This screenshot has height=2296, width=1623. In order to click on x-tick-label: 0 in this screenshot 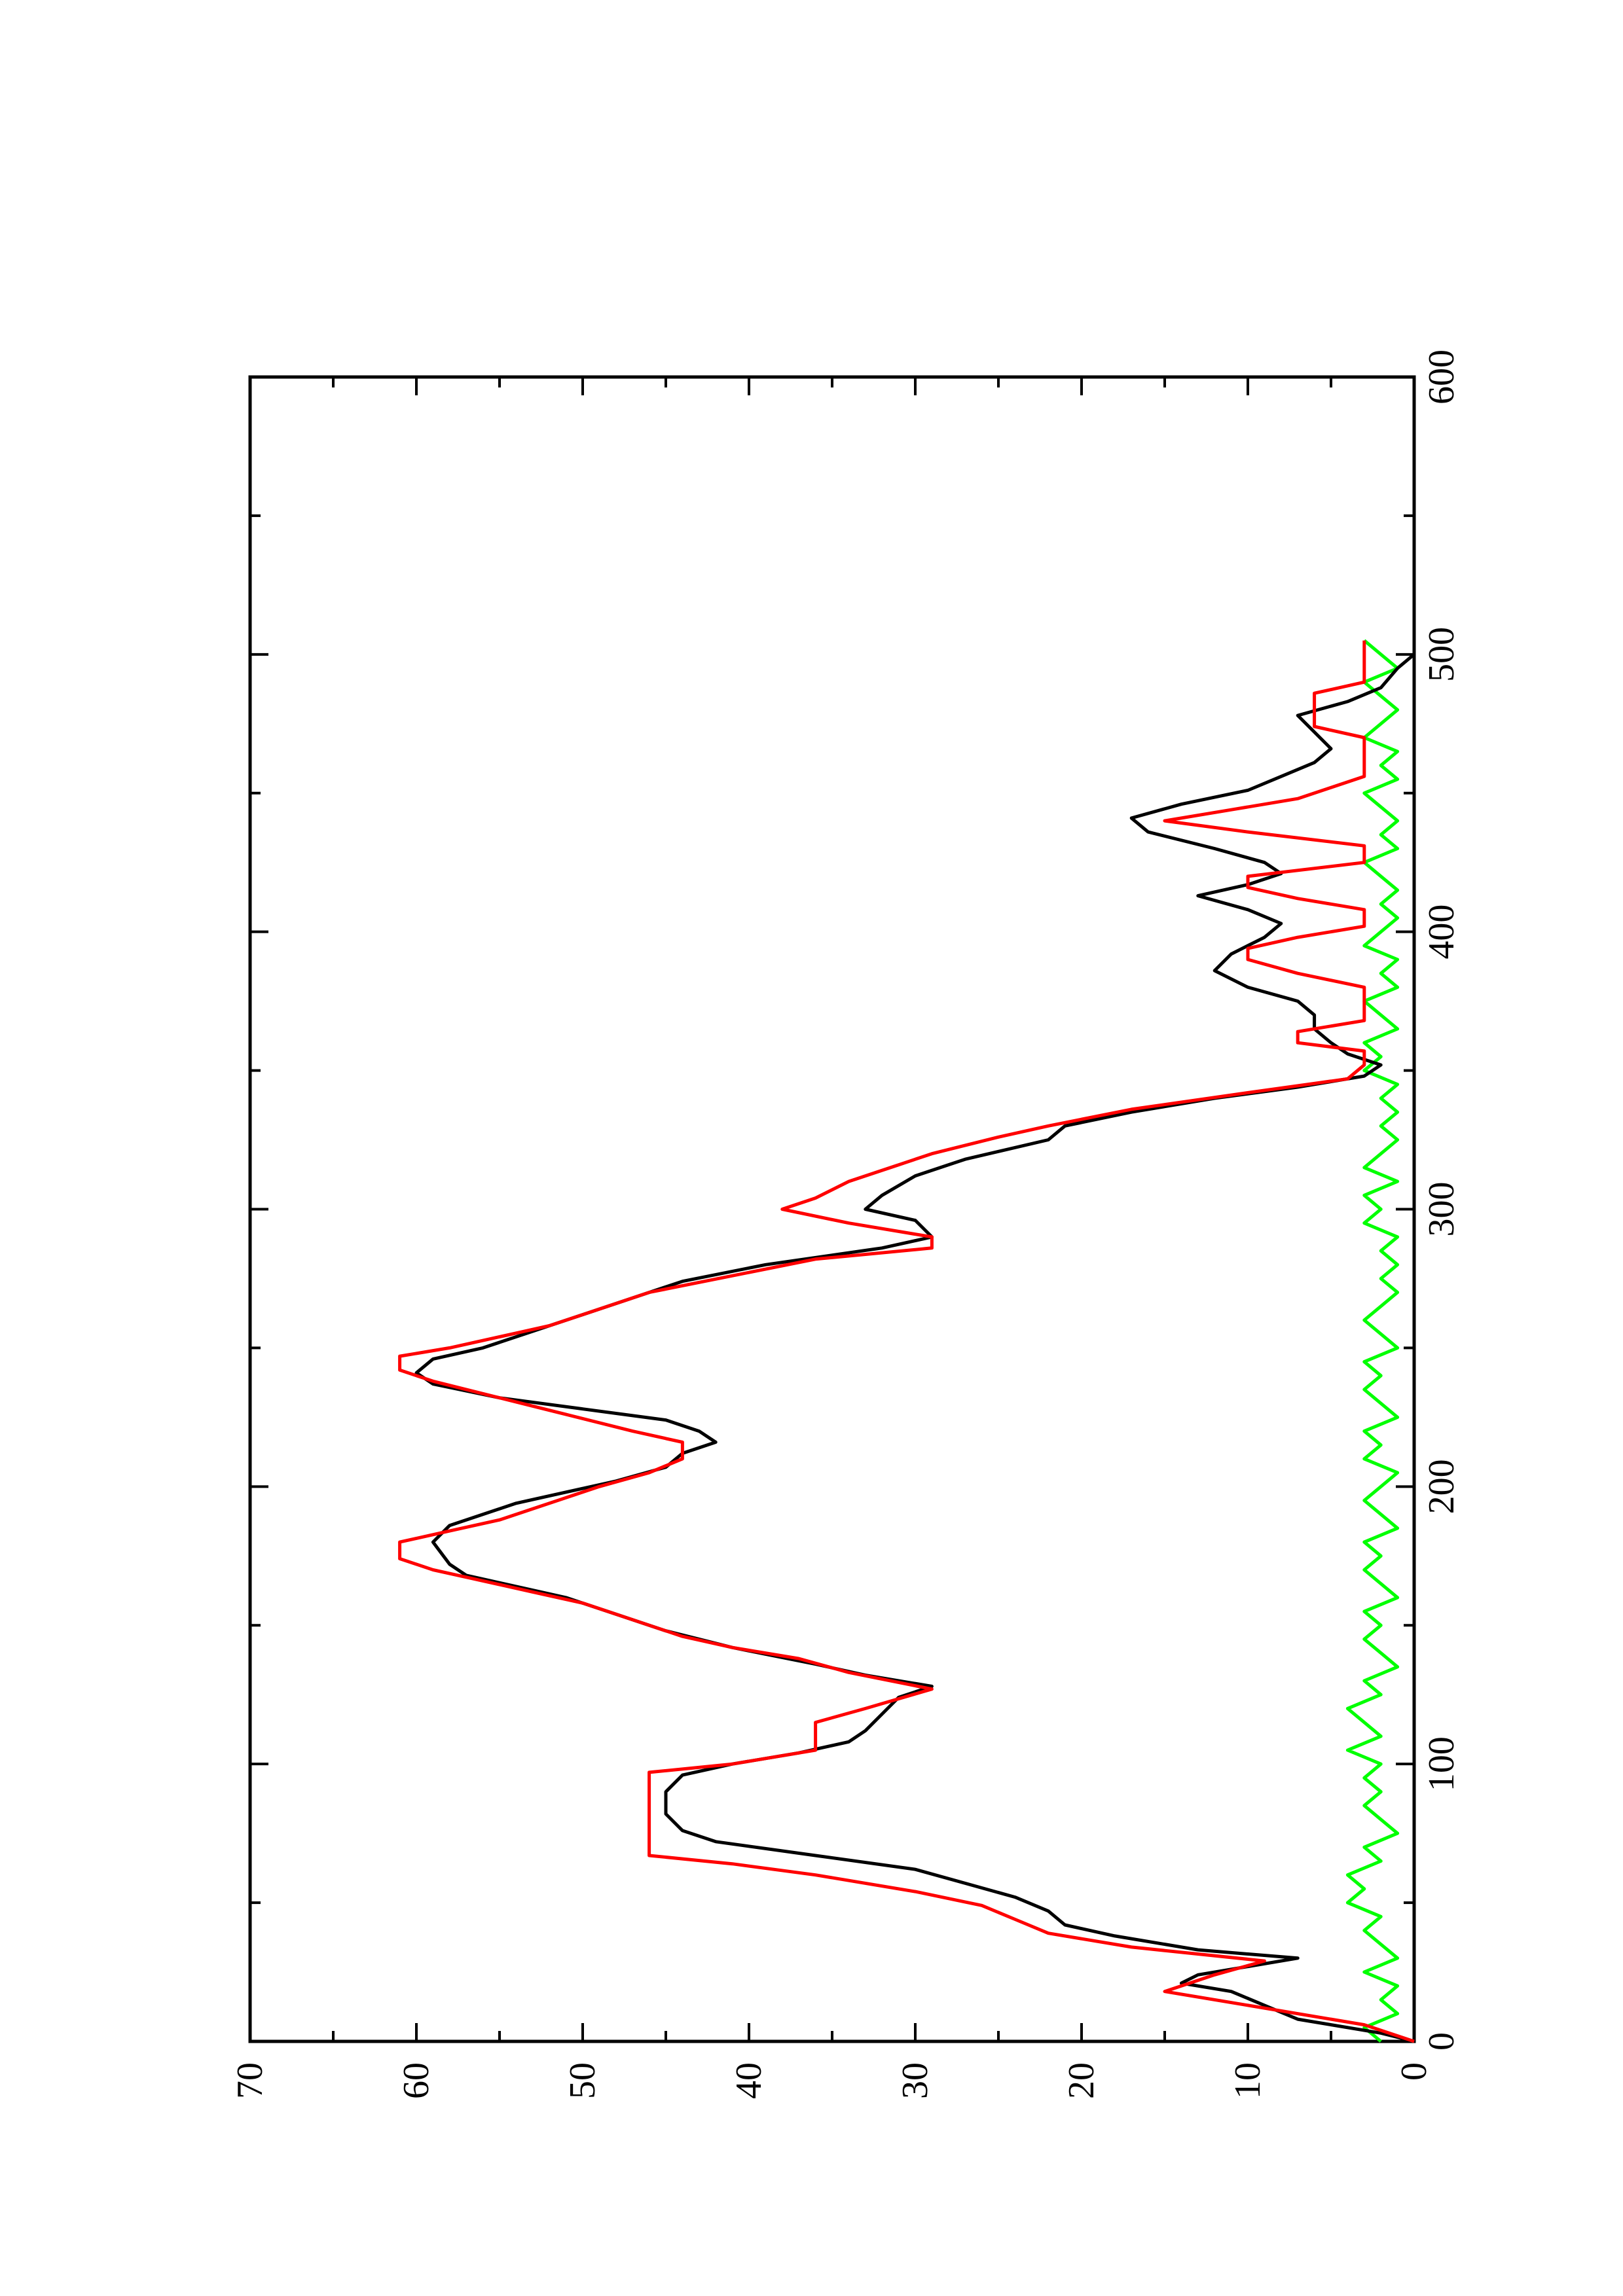, I will do `click(1441, 2041)`.